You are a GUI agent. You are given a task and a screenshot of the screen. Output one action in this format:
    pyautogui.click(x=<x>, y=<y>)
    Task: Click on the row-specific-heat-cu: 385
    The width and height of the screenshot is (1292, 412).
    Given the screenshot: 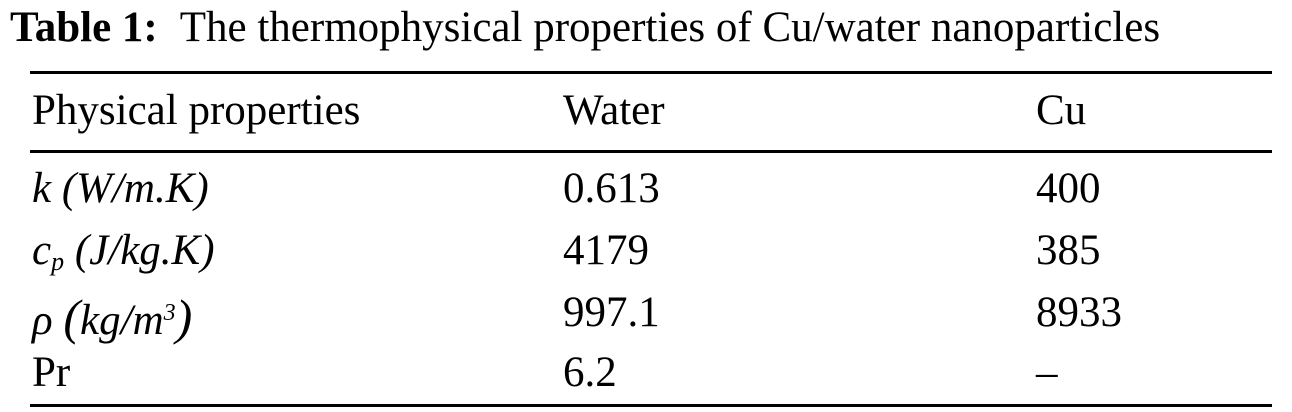 What is the action you would take?
    pyautogui.click(x=1068, y=250)
    